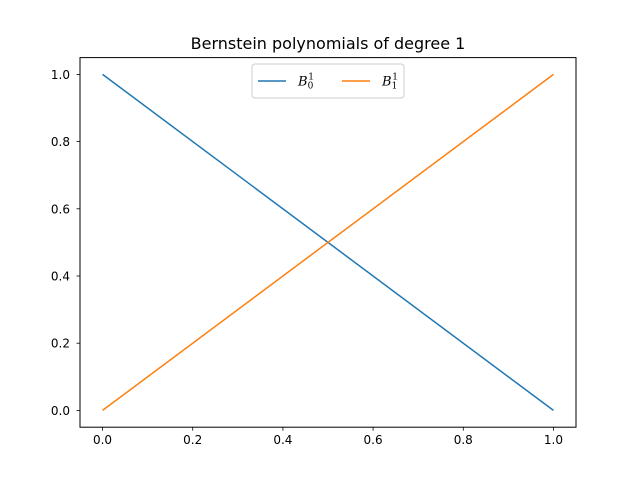 The image size is (640, 480). I want to click on legend-box, so click(328, 81).